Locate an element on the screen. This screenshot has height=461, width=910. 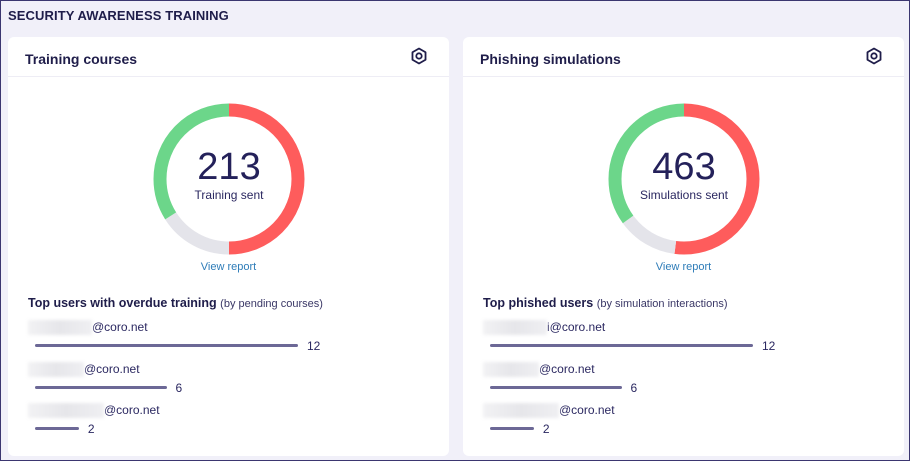
total-count: 213 is located at coordinates (229, 167).